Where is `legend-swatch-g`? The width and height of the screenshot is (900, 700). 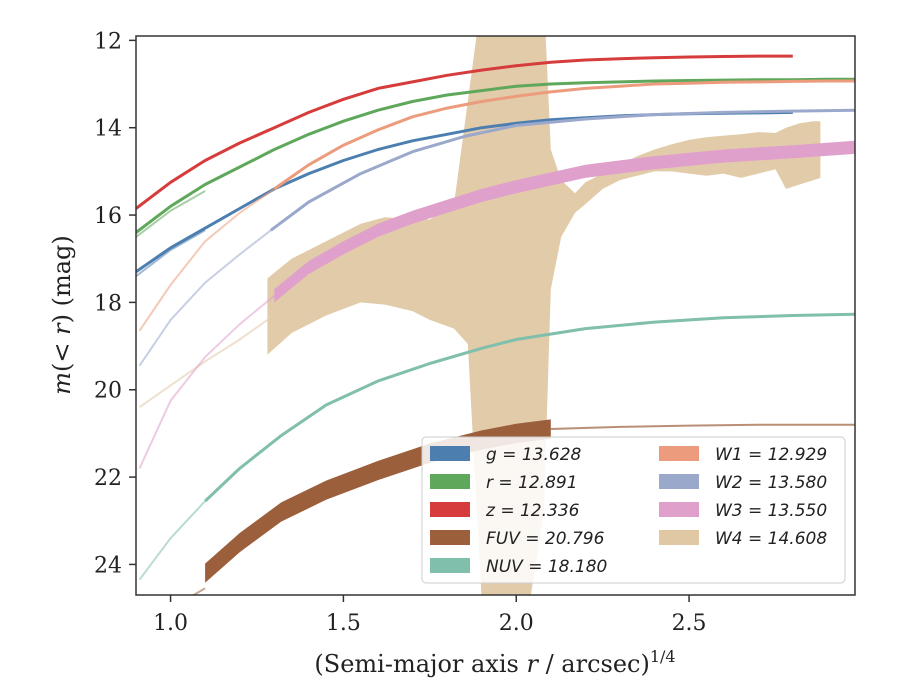
legend-swatch-g is located at coordinates (450, 453).